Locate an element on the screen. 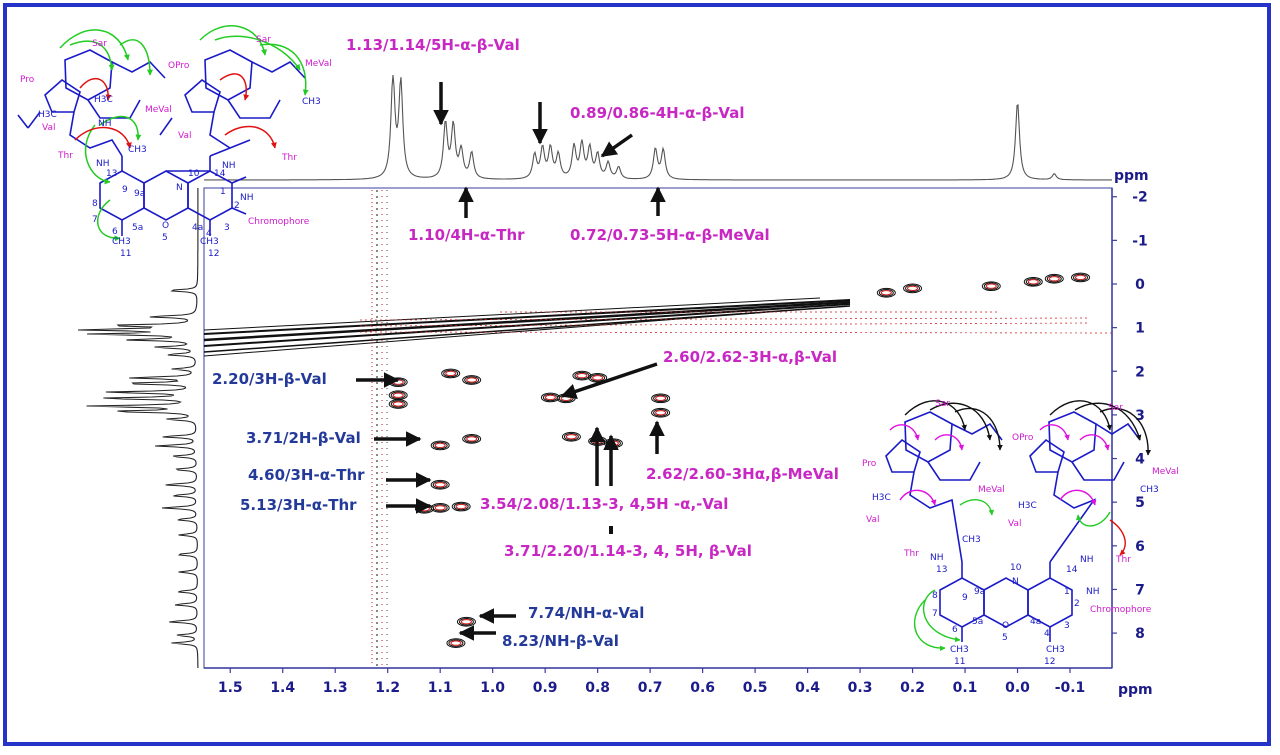  label-sar-b: Sar is located at coordinates (942, 404).